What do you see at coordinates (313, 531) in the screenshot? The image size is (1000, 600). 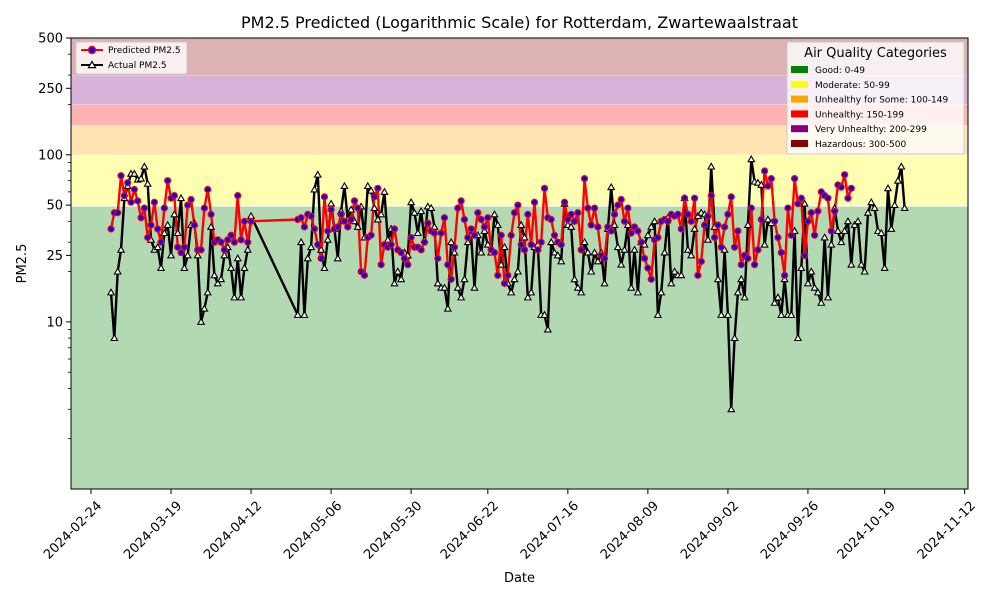 I see `x-tick-label: 2024-05-06` at bounding box center [313, 531].